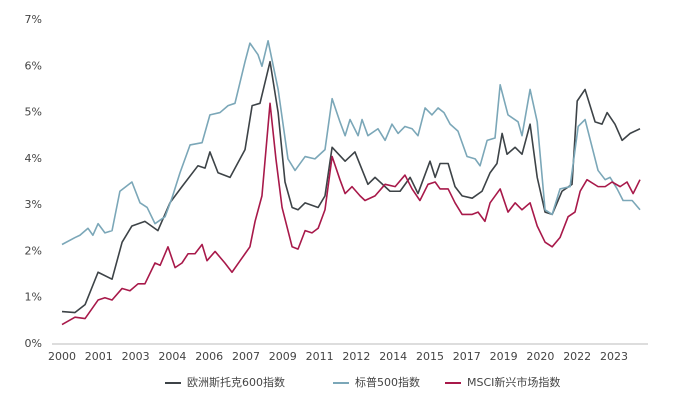 This screenshot has height=400, width=682. Describe the element at coordinates (430, 356) in the screenshot. I see `x-tick-label: 2015` at that location.